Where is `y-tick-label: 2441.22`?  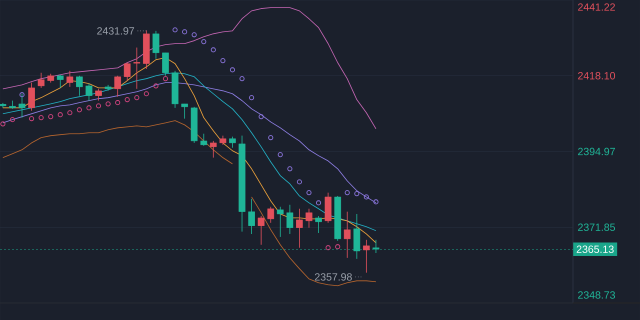
y-tick-label: 2441.22 is located at coordinates (596, 7).